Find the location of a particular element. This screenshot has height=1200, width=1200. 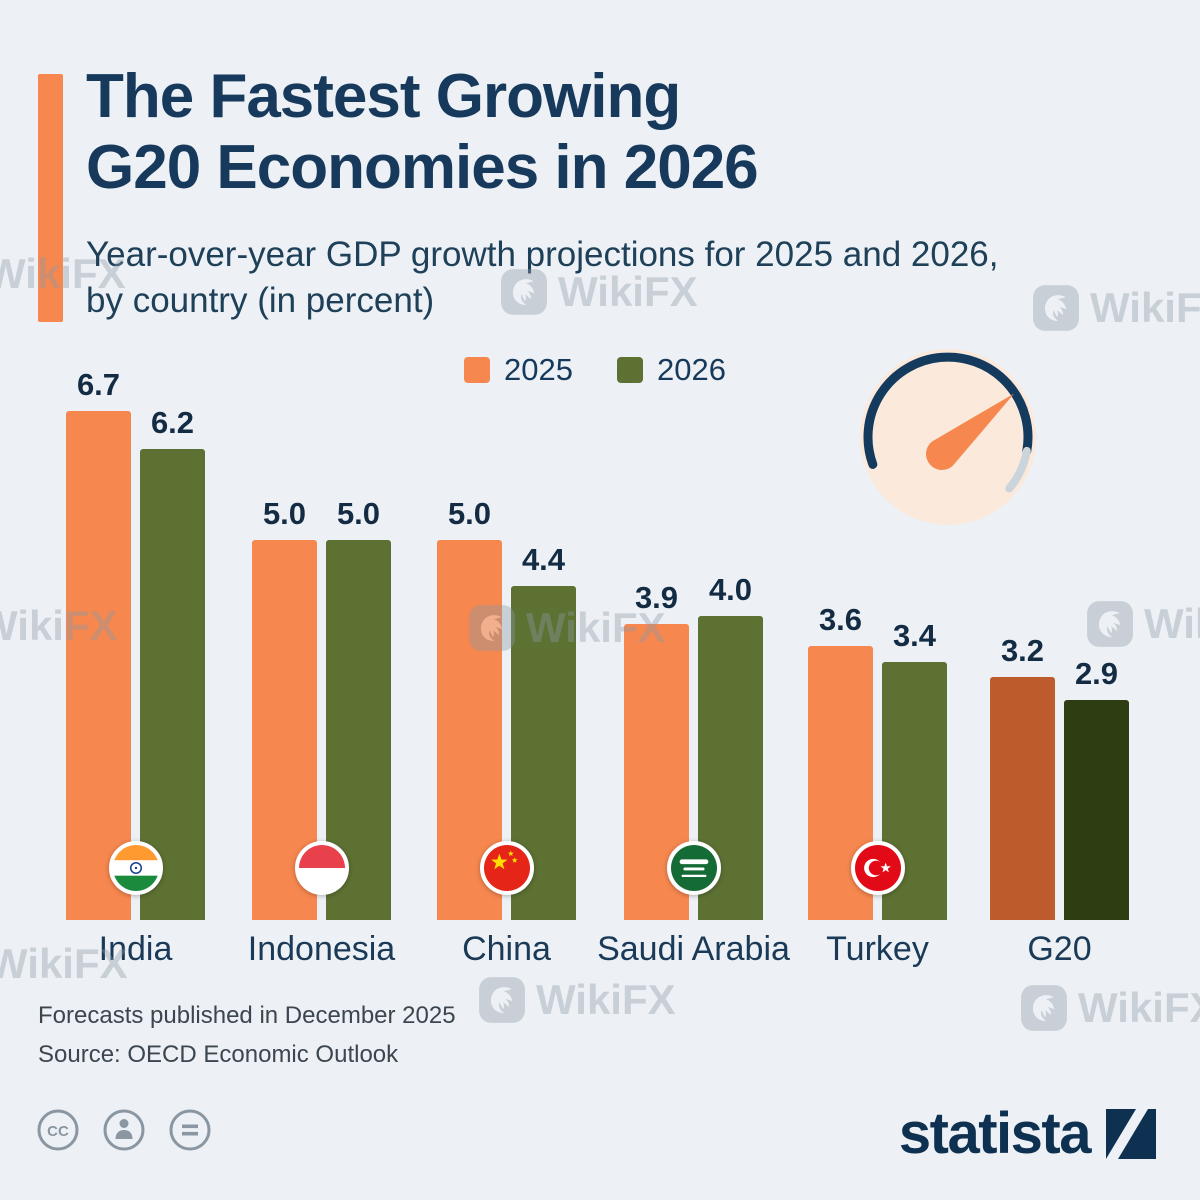

value-label-2025-saudi-arabia: 3.9 is located at coordinates (656, 597).